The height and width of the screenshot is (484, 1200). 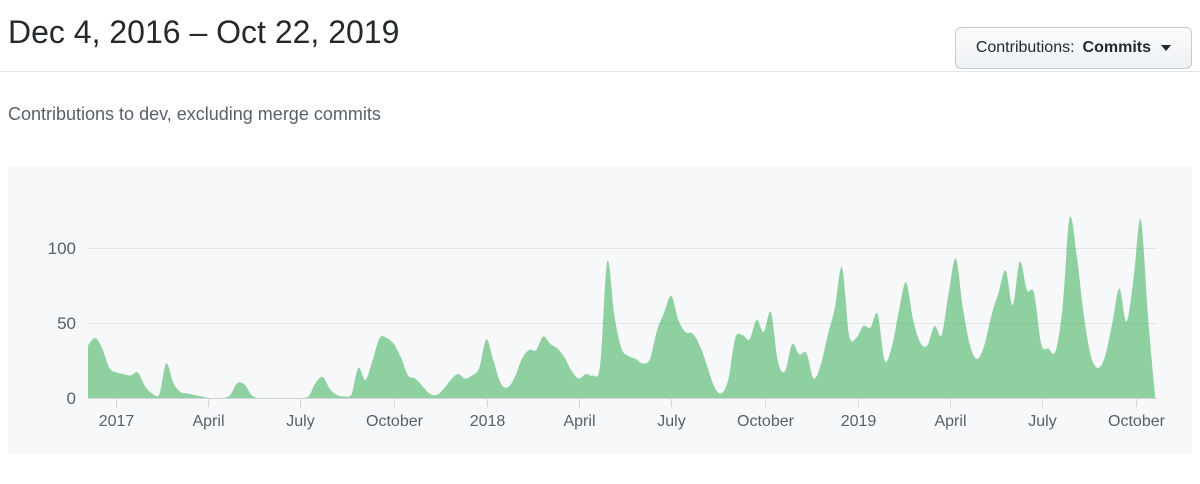 I want to click on filter-label-prefix: Contributions:, so click(x=1025, y=47).